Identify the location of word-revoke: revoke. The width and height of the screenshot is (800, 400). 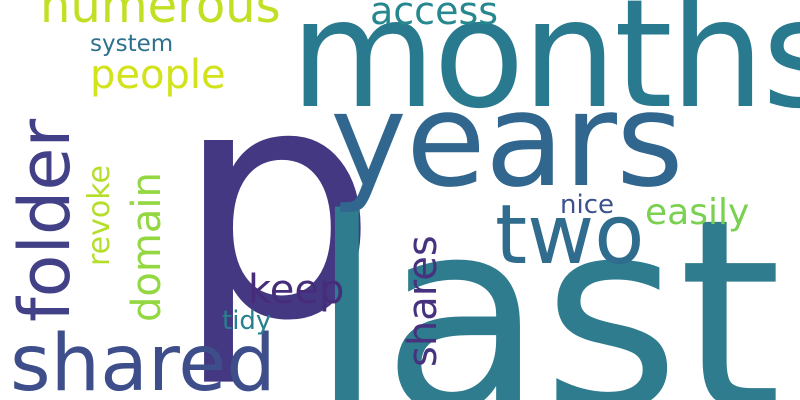
(99, 215).